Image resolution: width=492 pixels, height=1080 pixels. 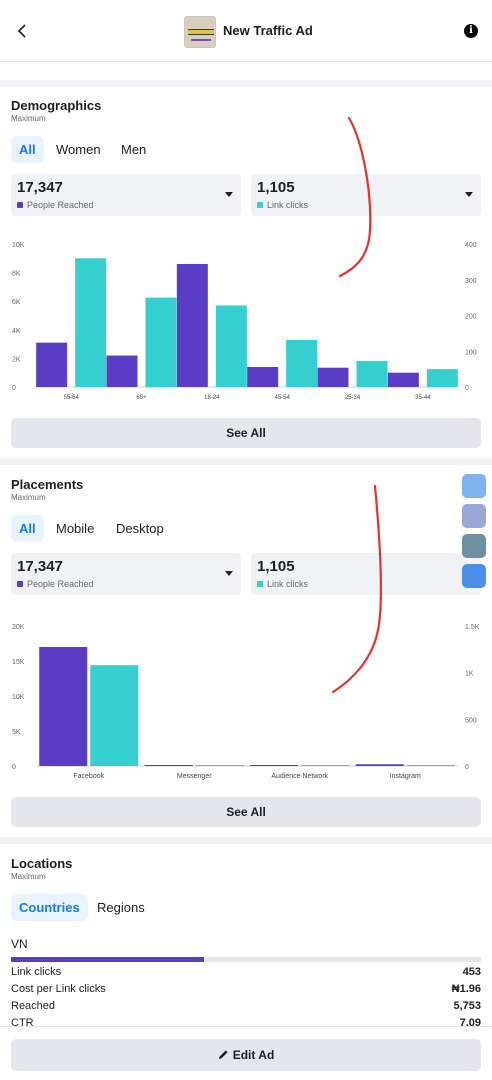 I want to click on y-tick-right: 1.5K, so click(x=472, y=627).